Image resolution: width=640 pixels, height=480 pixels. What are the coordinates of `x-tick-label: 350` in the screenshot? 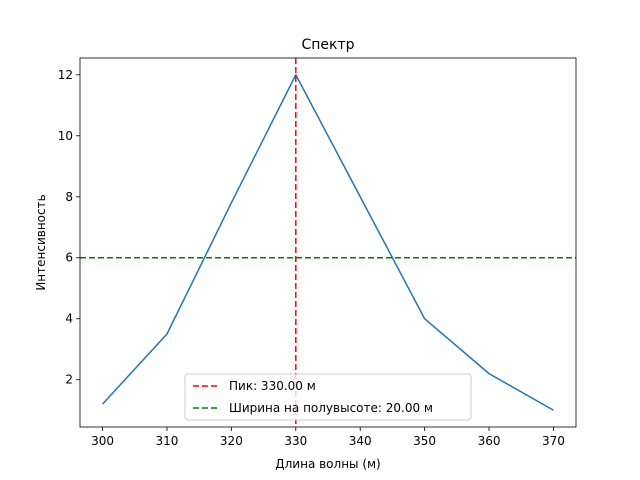 It's located at (424, 441).